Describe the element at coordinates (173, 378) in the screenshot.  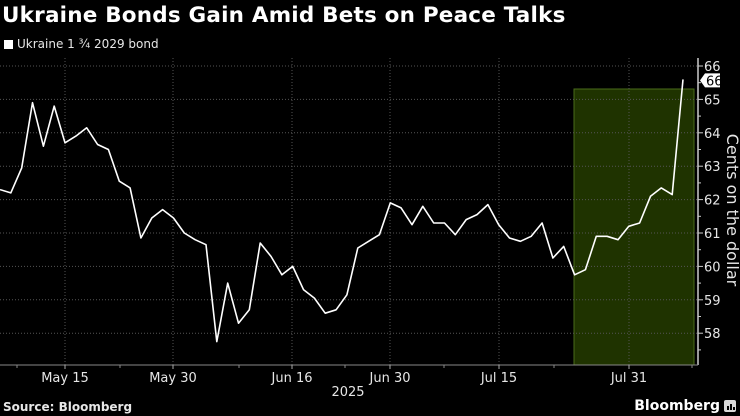
I see `x-tick-label: May 30` at that location.